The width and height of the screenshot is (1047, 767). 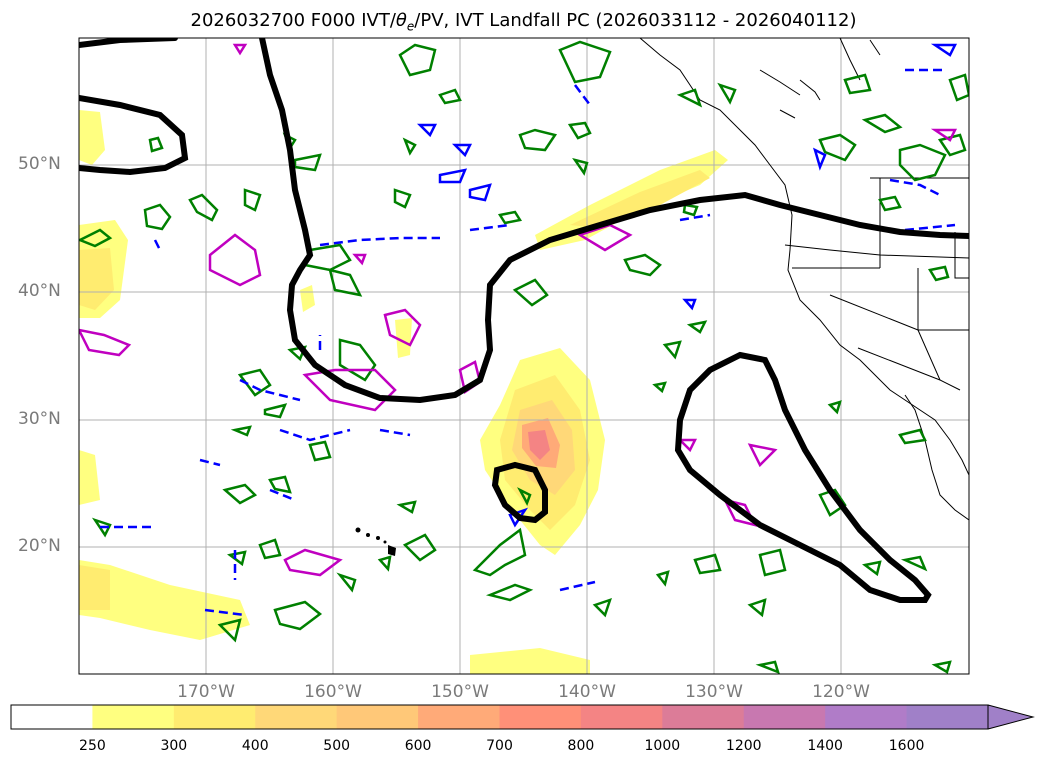 I want to click on colorbar-tick-label: 250, so click(x=92, y=746).